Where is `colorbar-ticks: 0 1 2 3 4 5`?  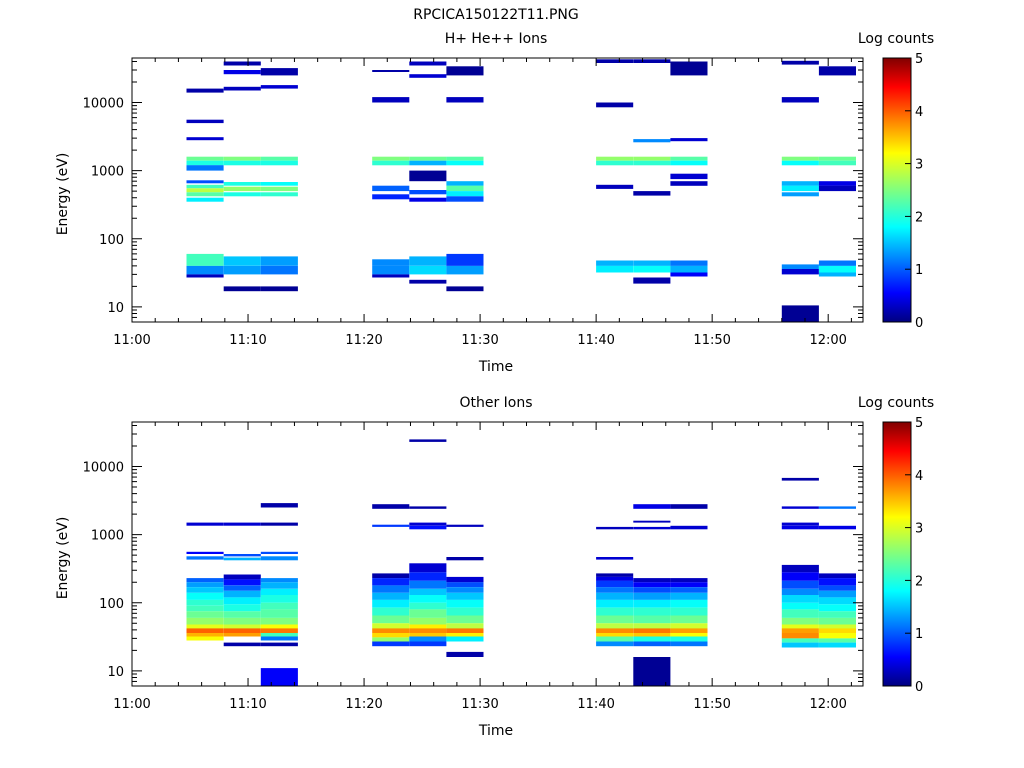 colorbar-ticks: 0 1 2 3 4 5 is located at coordinates (914, 555).